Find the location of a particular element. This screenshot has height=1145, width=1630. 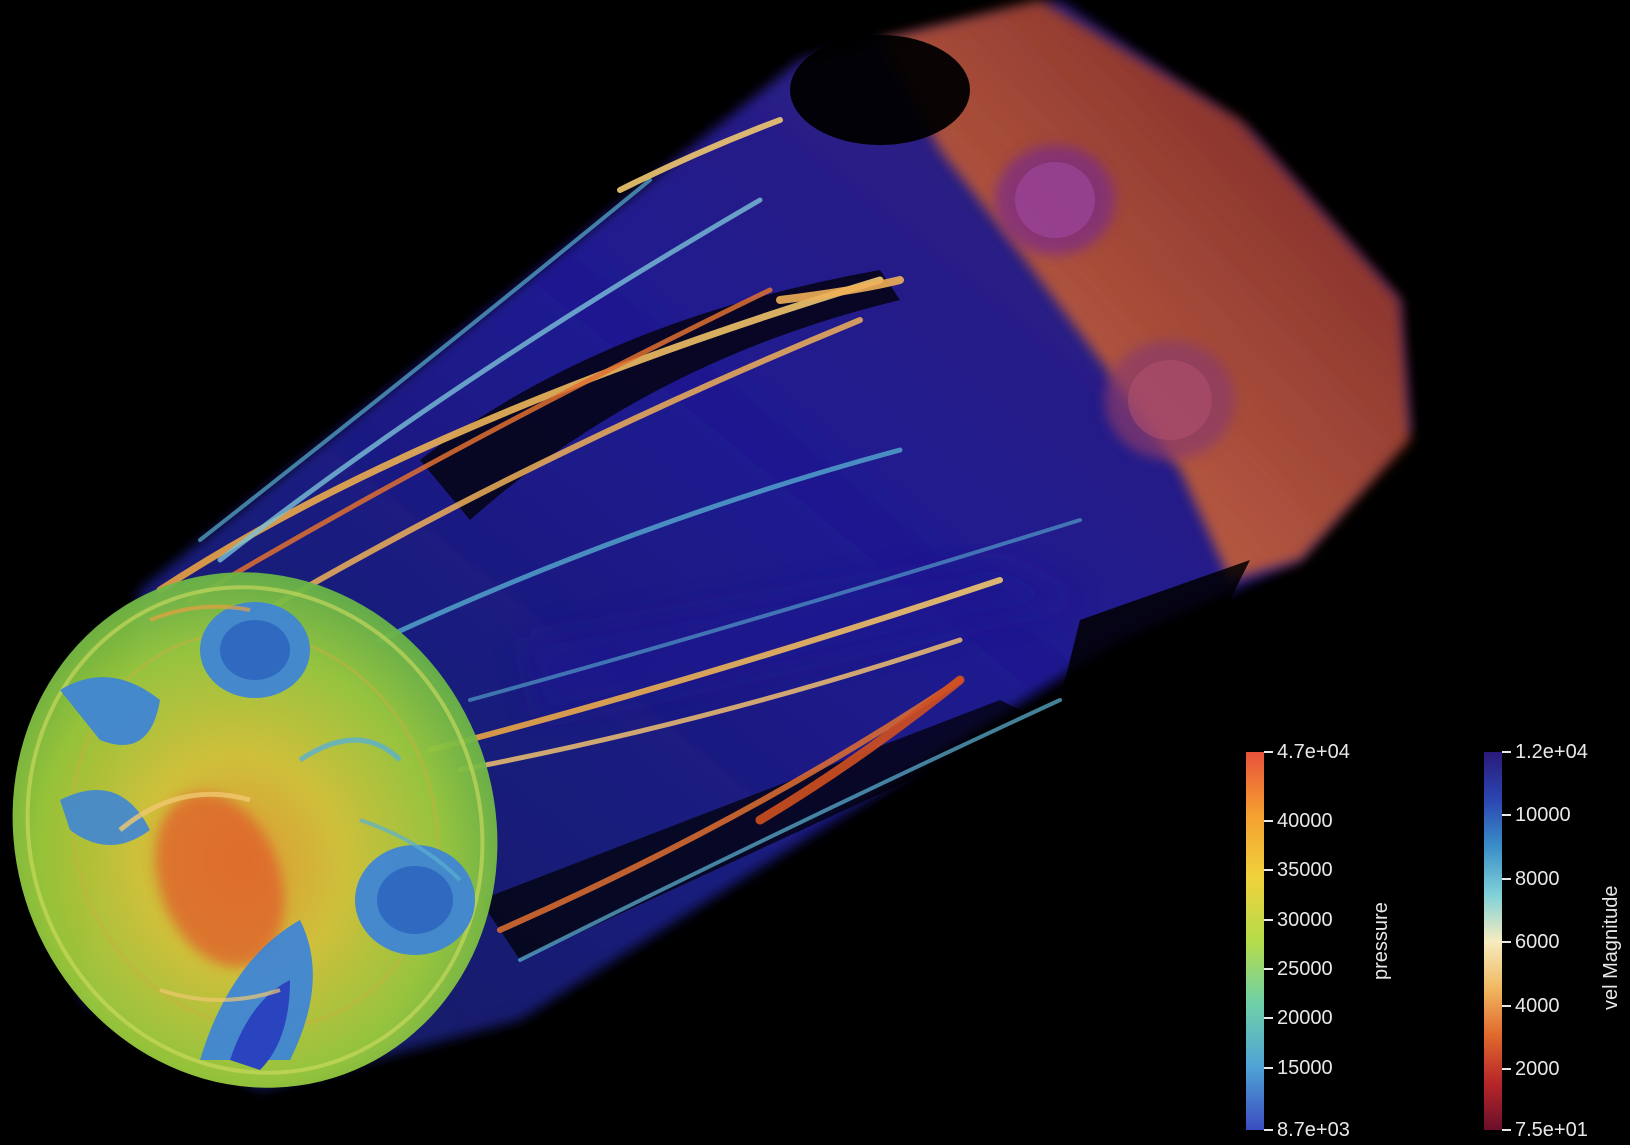

vel-magnitude-colorbar-ticks: 1.2e+04 10000 8000 6000 4000 2000 7.5e+01 is located at coordinates (1539, 941).